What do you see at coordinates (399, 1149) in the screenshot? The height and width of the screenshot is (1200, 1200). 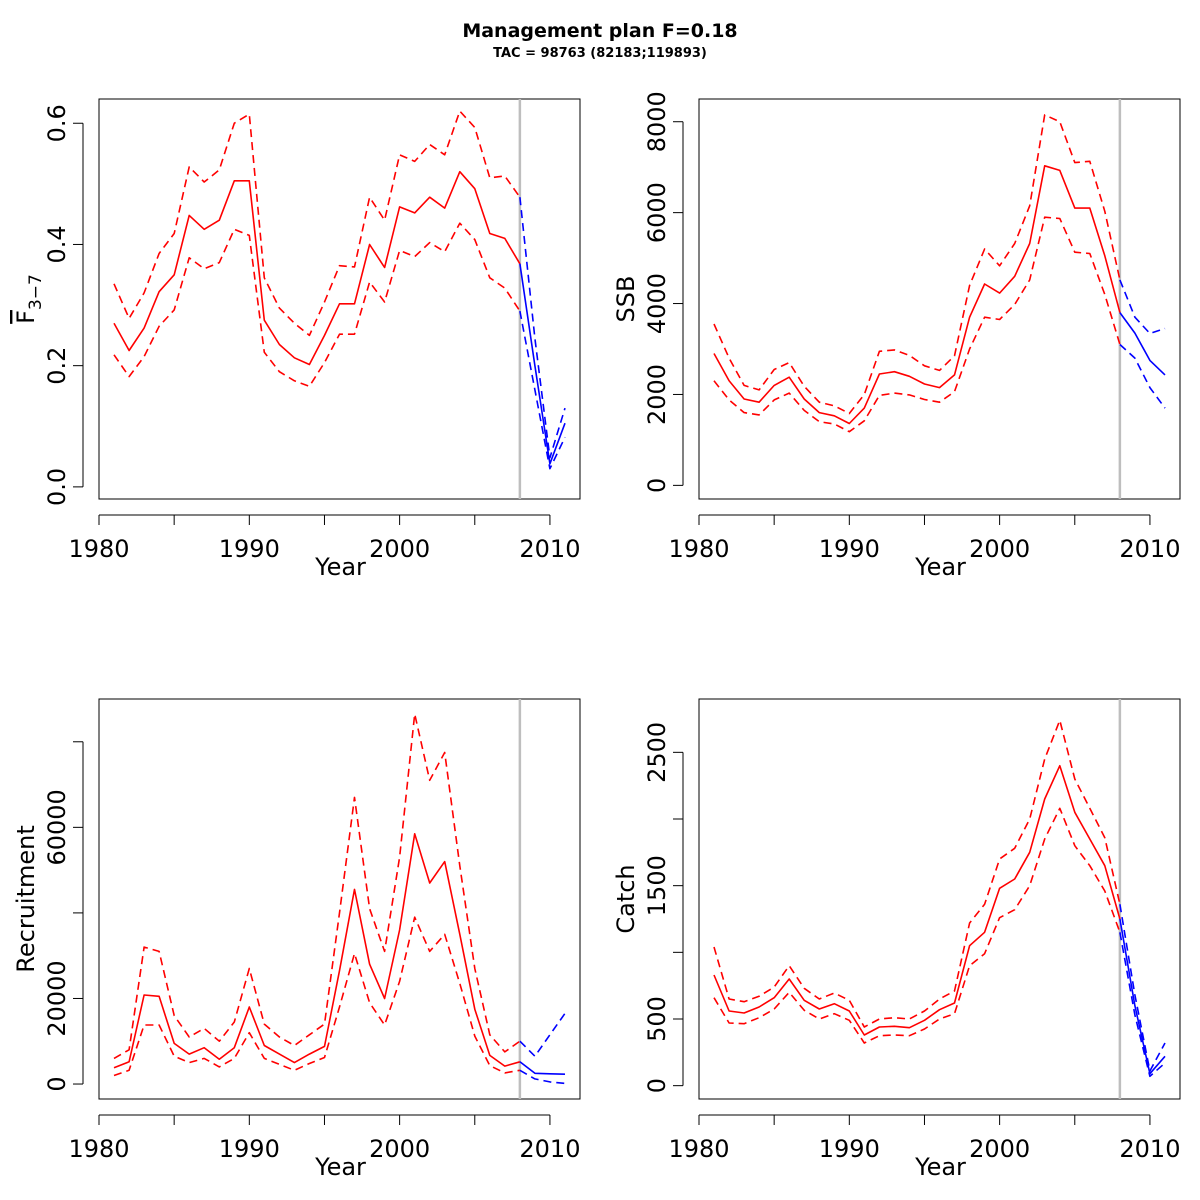 I see `recruitment-x-tick-label: 2000` at bounding box center [399, 1149].